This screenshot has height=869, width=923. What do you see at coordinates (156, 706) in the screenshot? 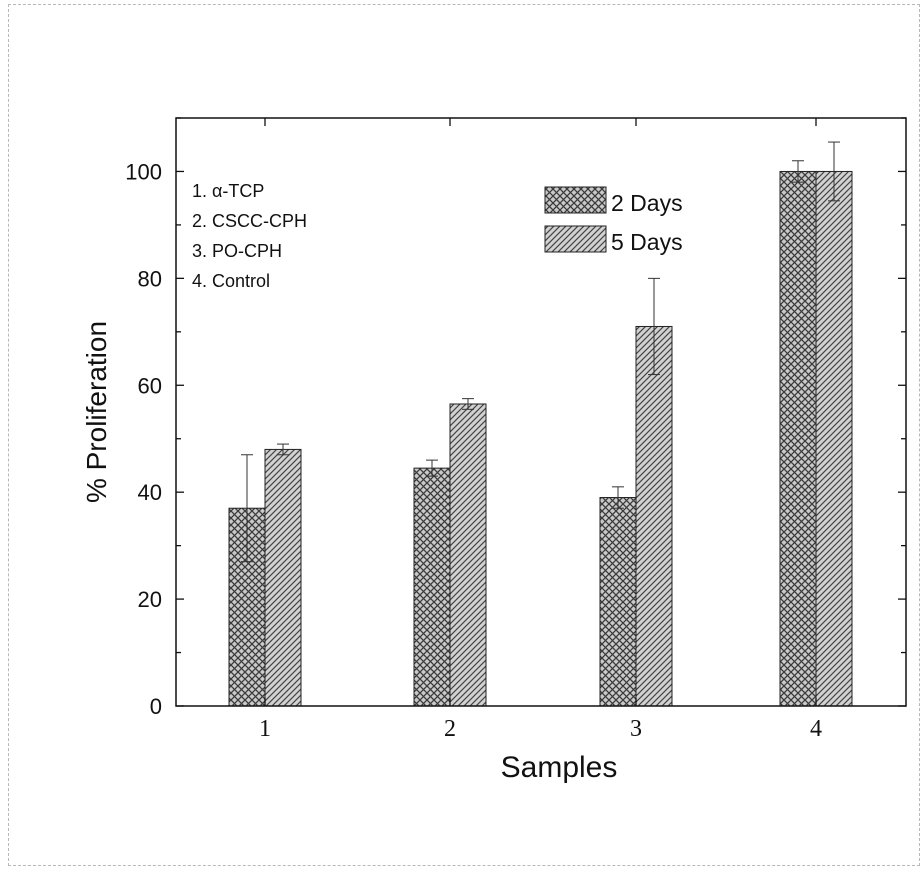
I see `y-tick-label: 0` at bounding box center [156, 706].